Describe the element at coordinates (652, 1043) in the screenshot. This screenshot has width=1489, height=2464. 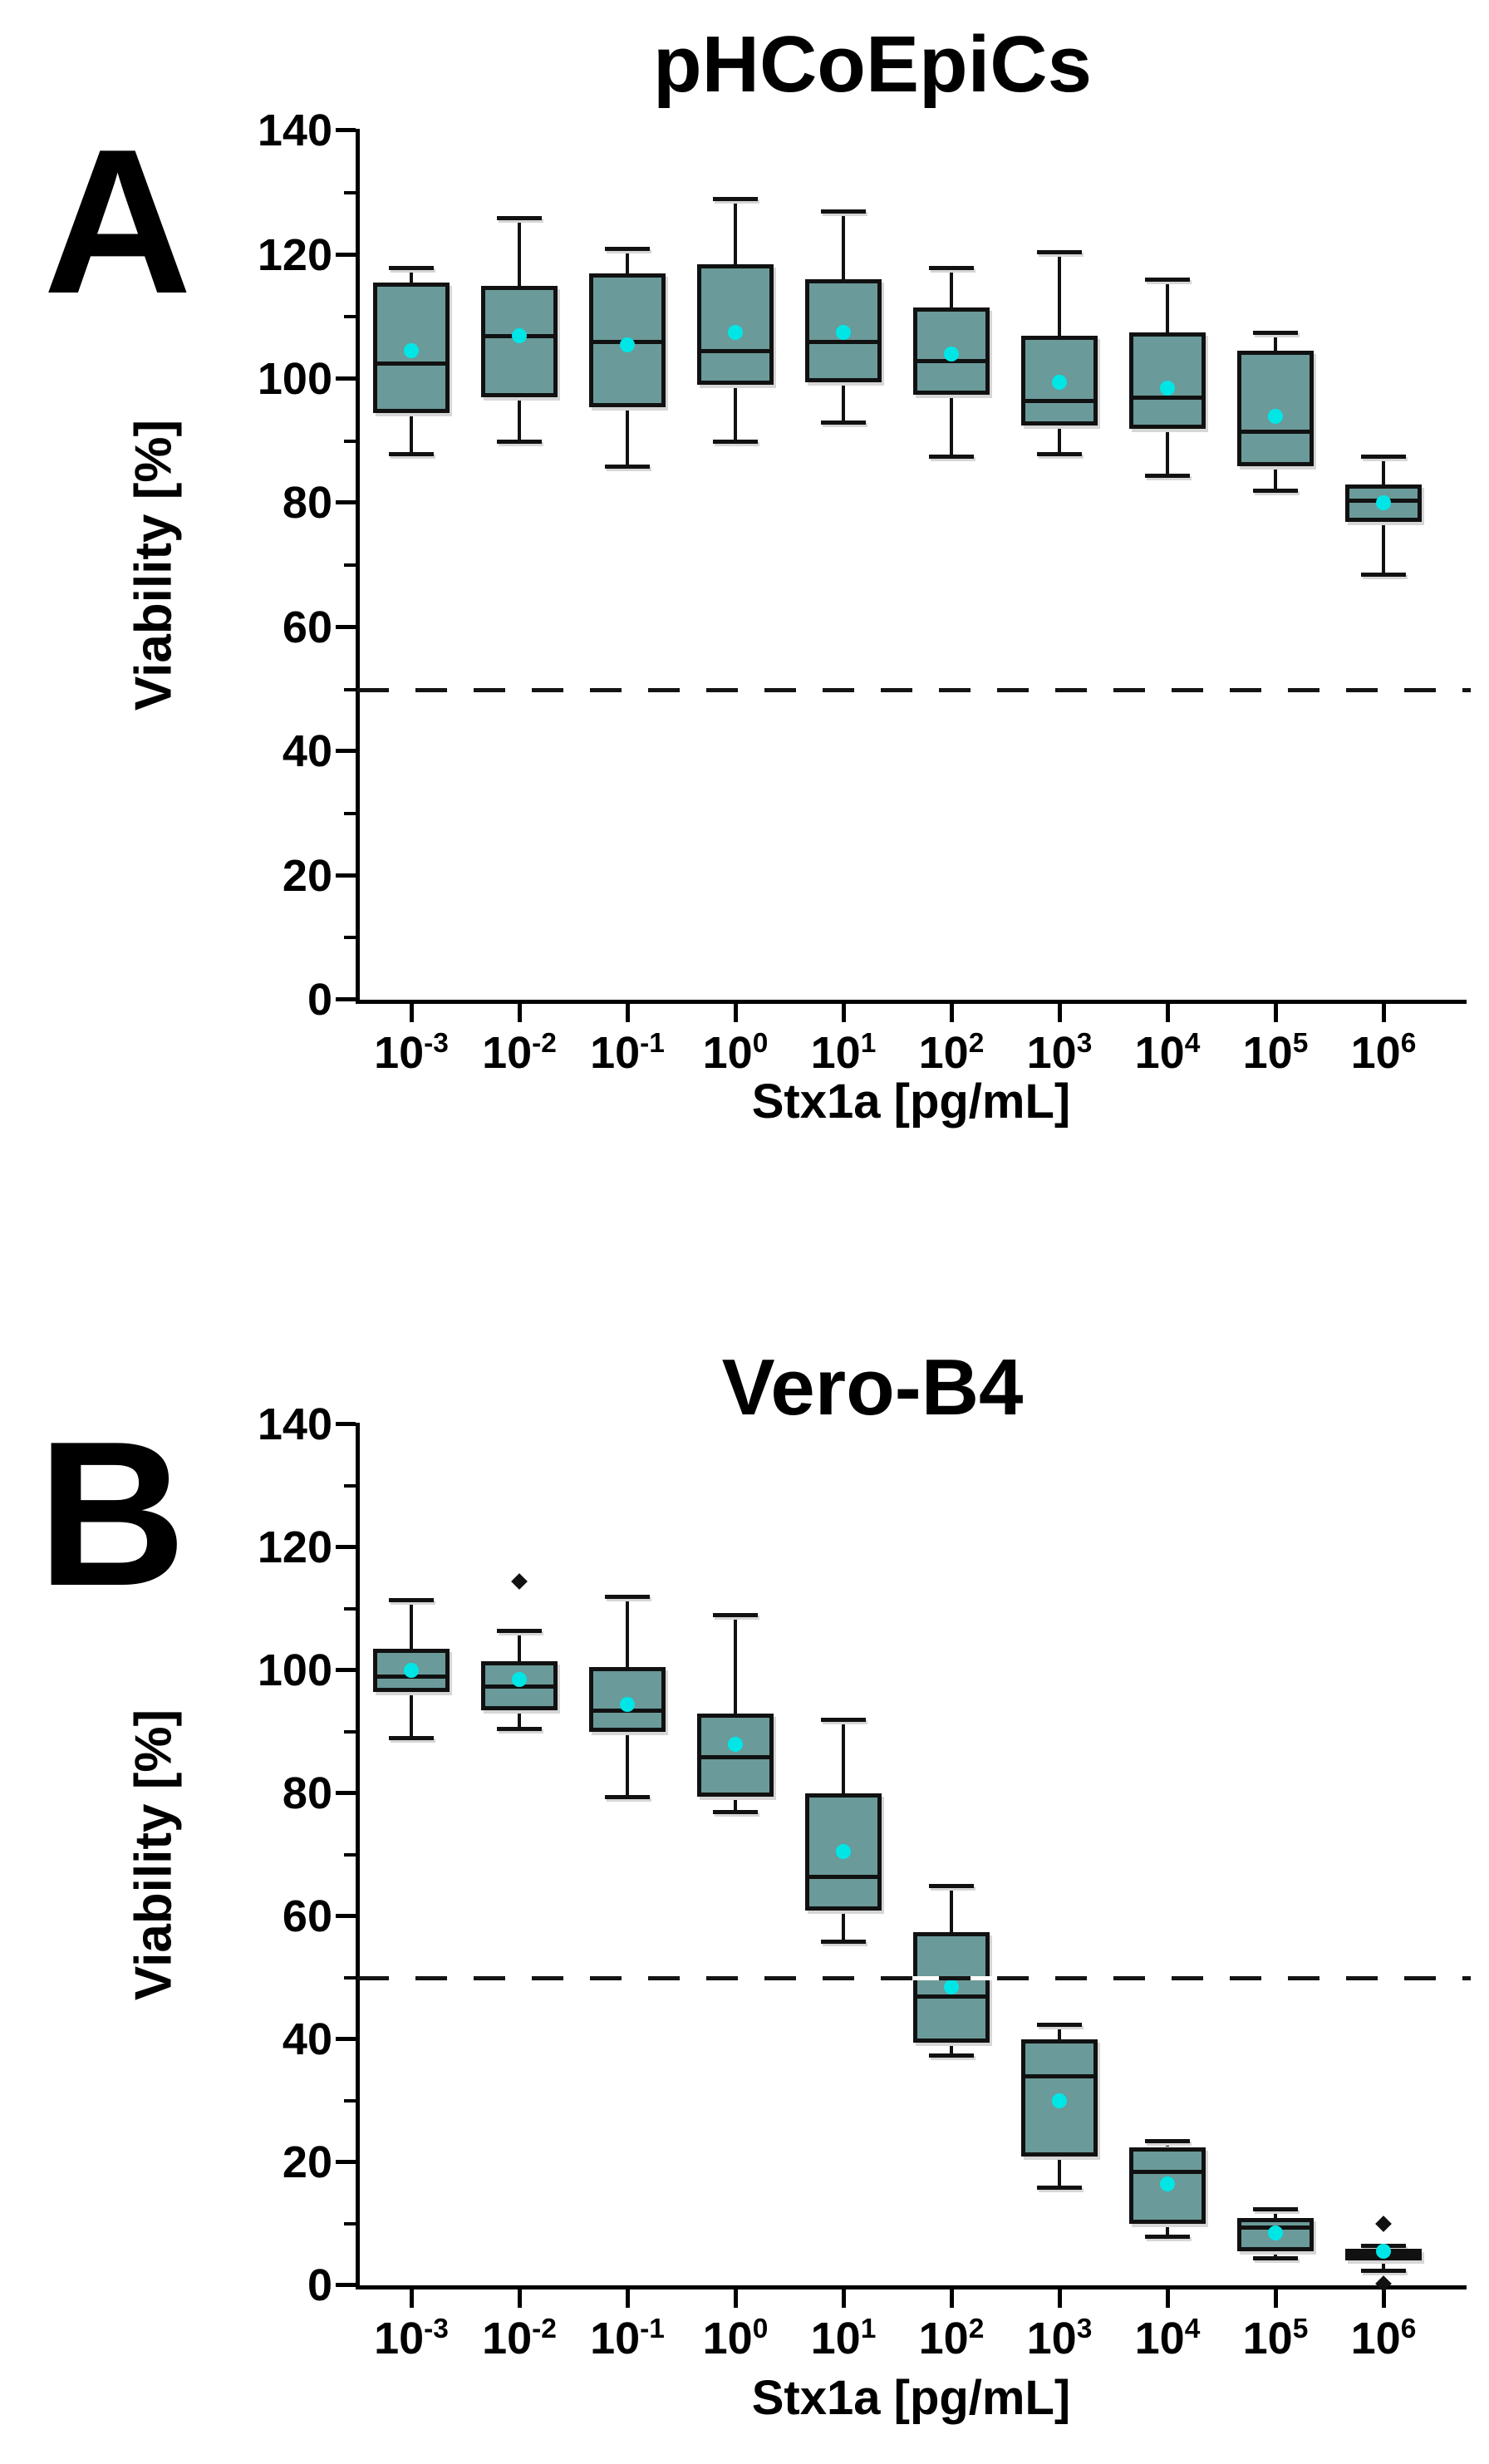
I see `panel-a-x-tick-exponent: -1` at that location.